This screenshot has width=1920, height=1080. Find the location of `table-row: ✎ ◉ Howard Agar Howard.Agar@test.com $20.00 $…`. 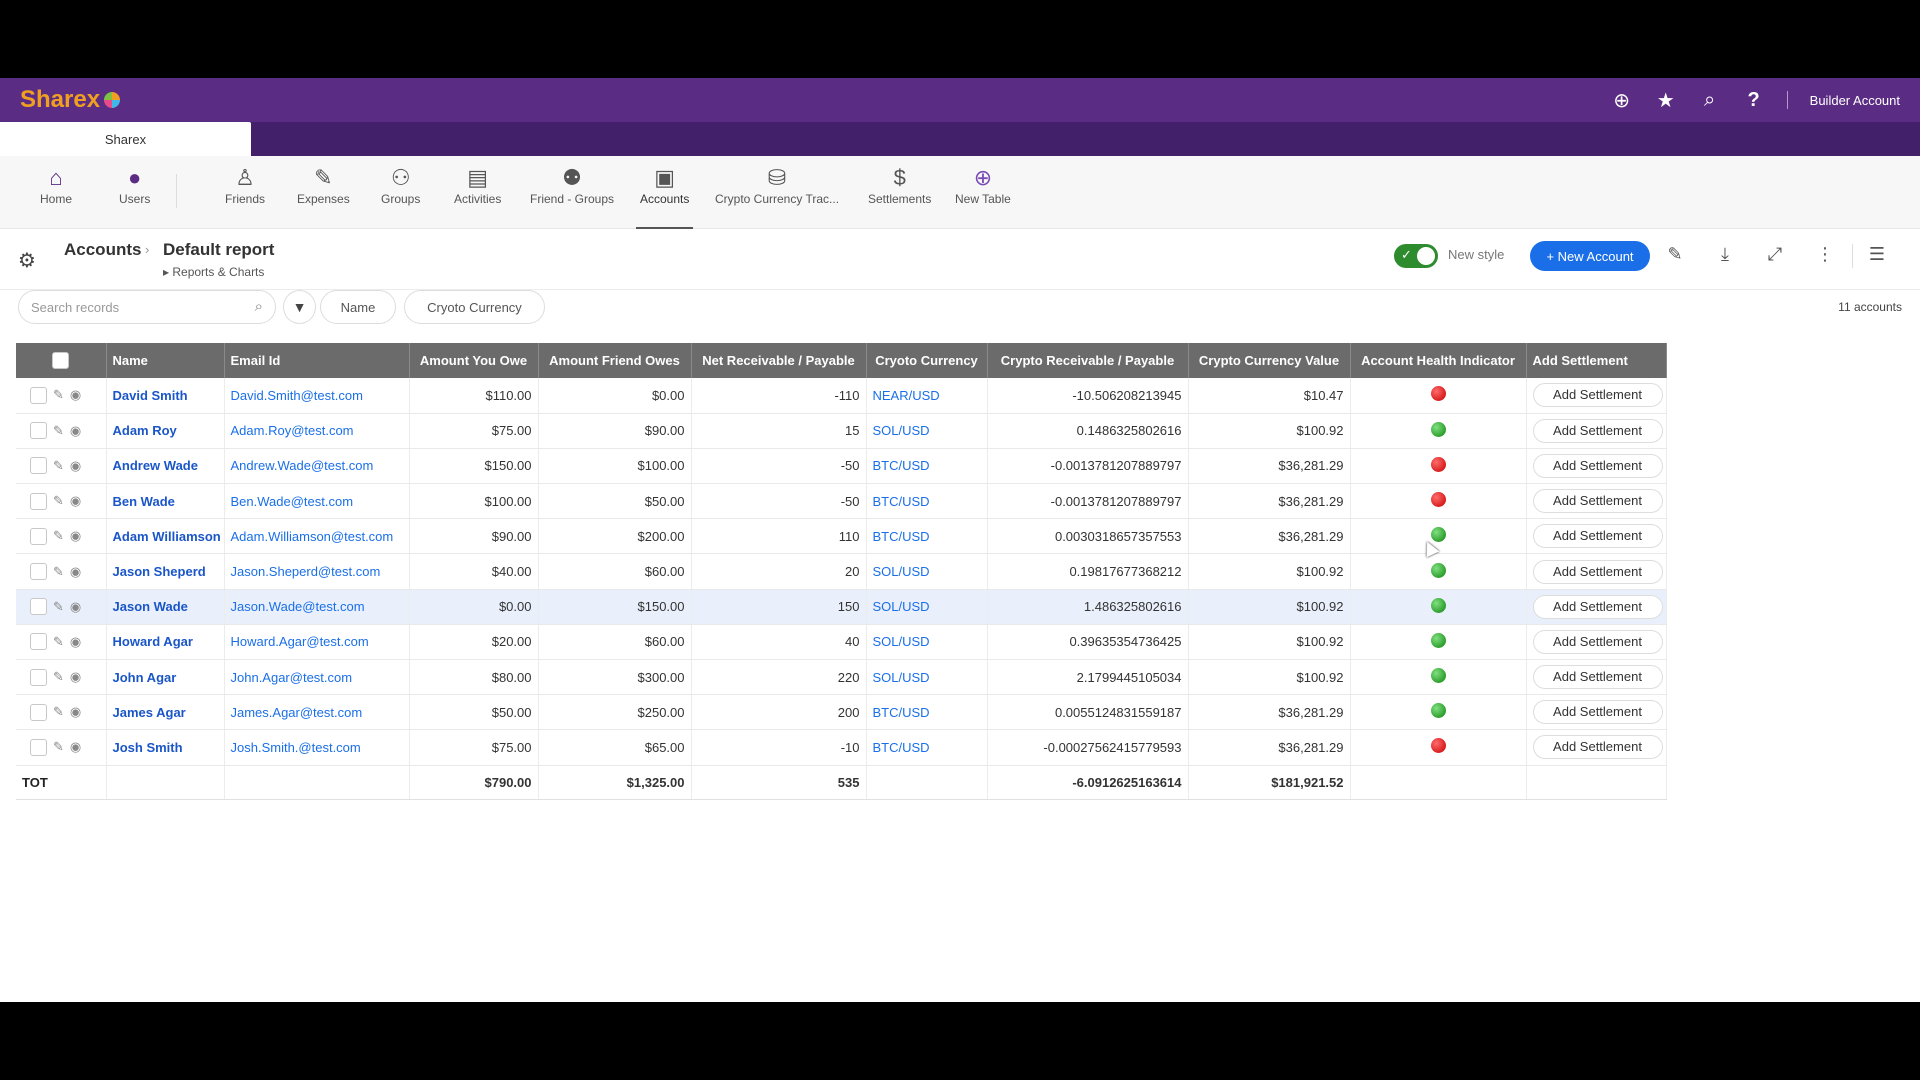

table-row: ✎ ◉ Howard Agar Howard.Agar@test.com $20.00 $… is located at coordinates (841, 642).